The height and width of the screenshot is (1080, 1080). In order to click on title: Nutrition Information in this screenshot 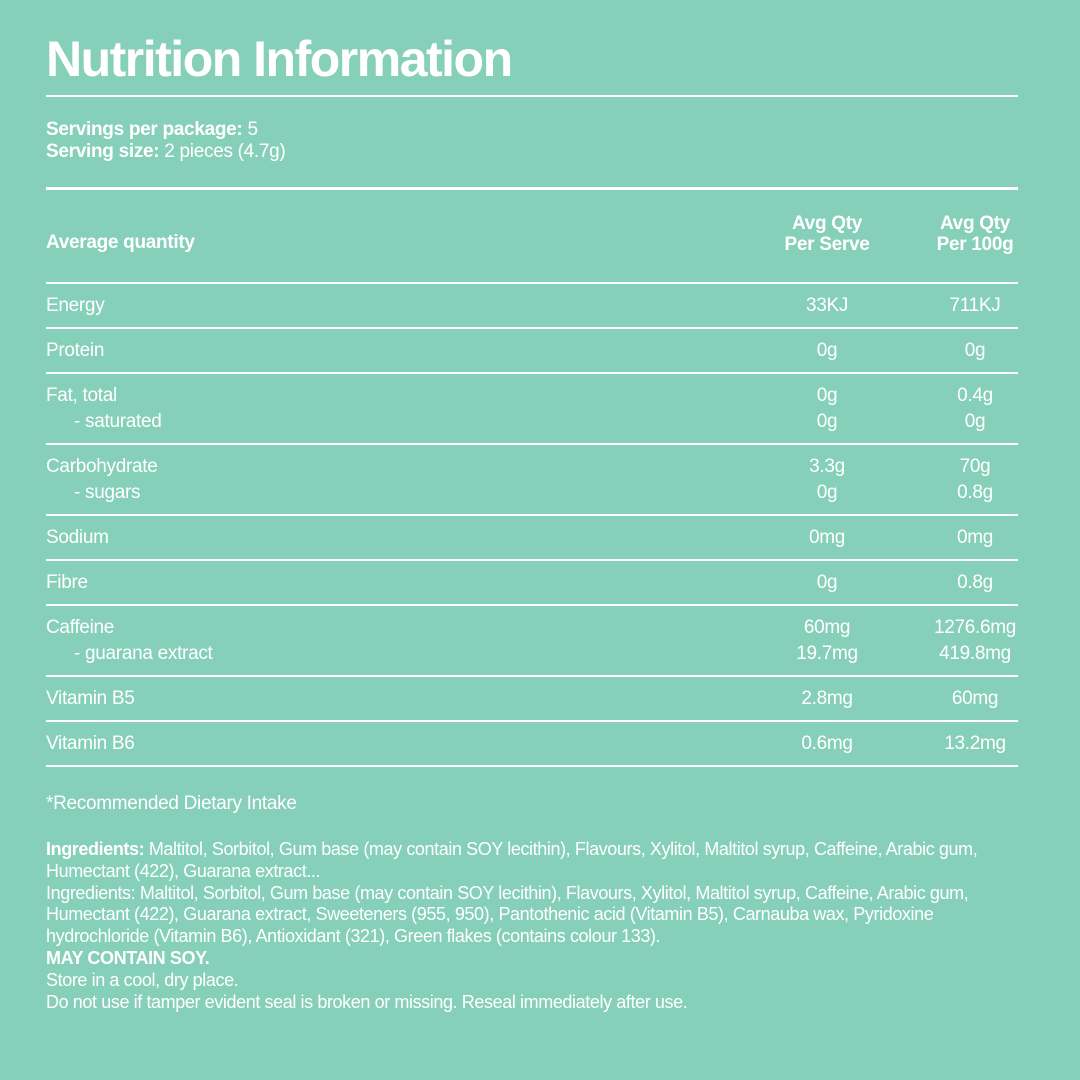, I will do `click(279, 59)`.